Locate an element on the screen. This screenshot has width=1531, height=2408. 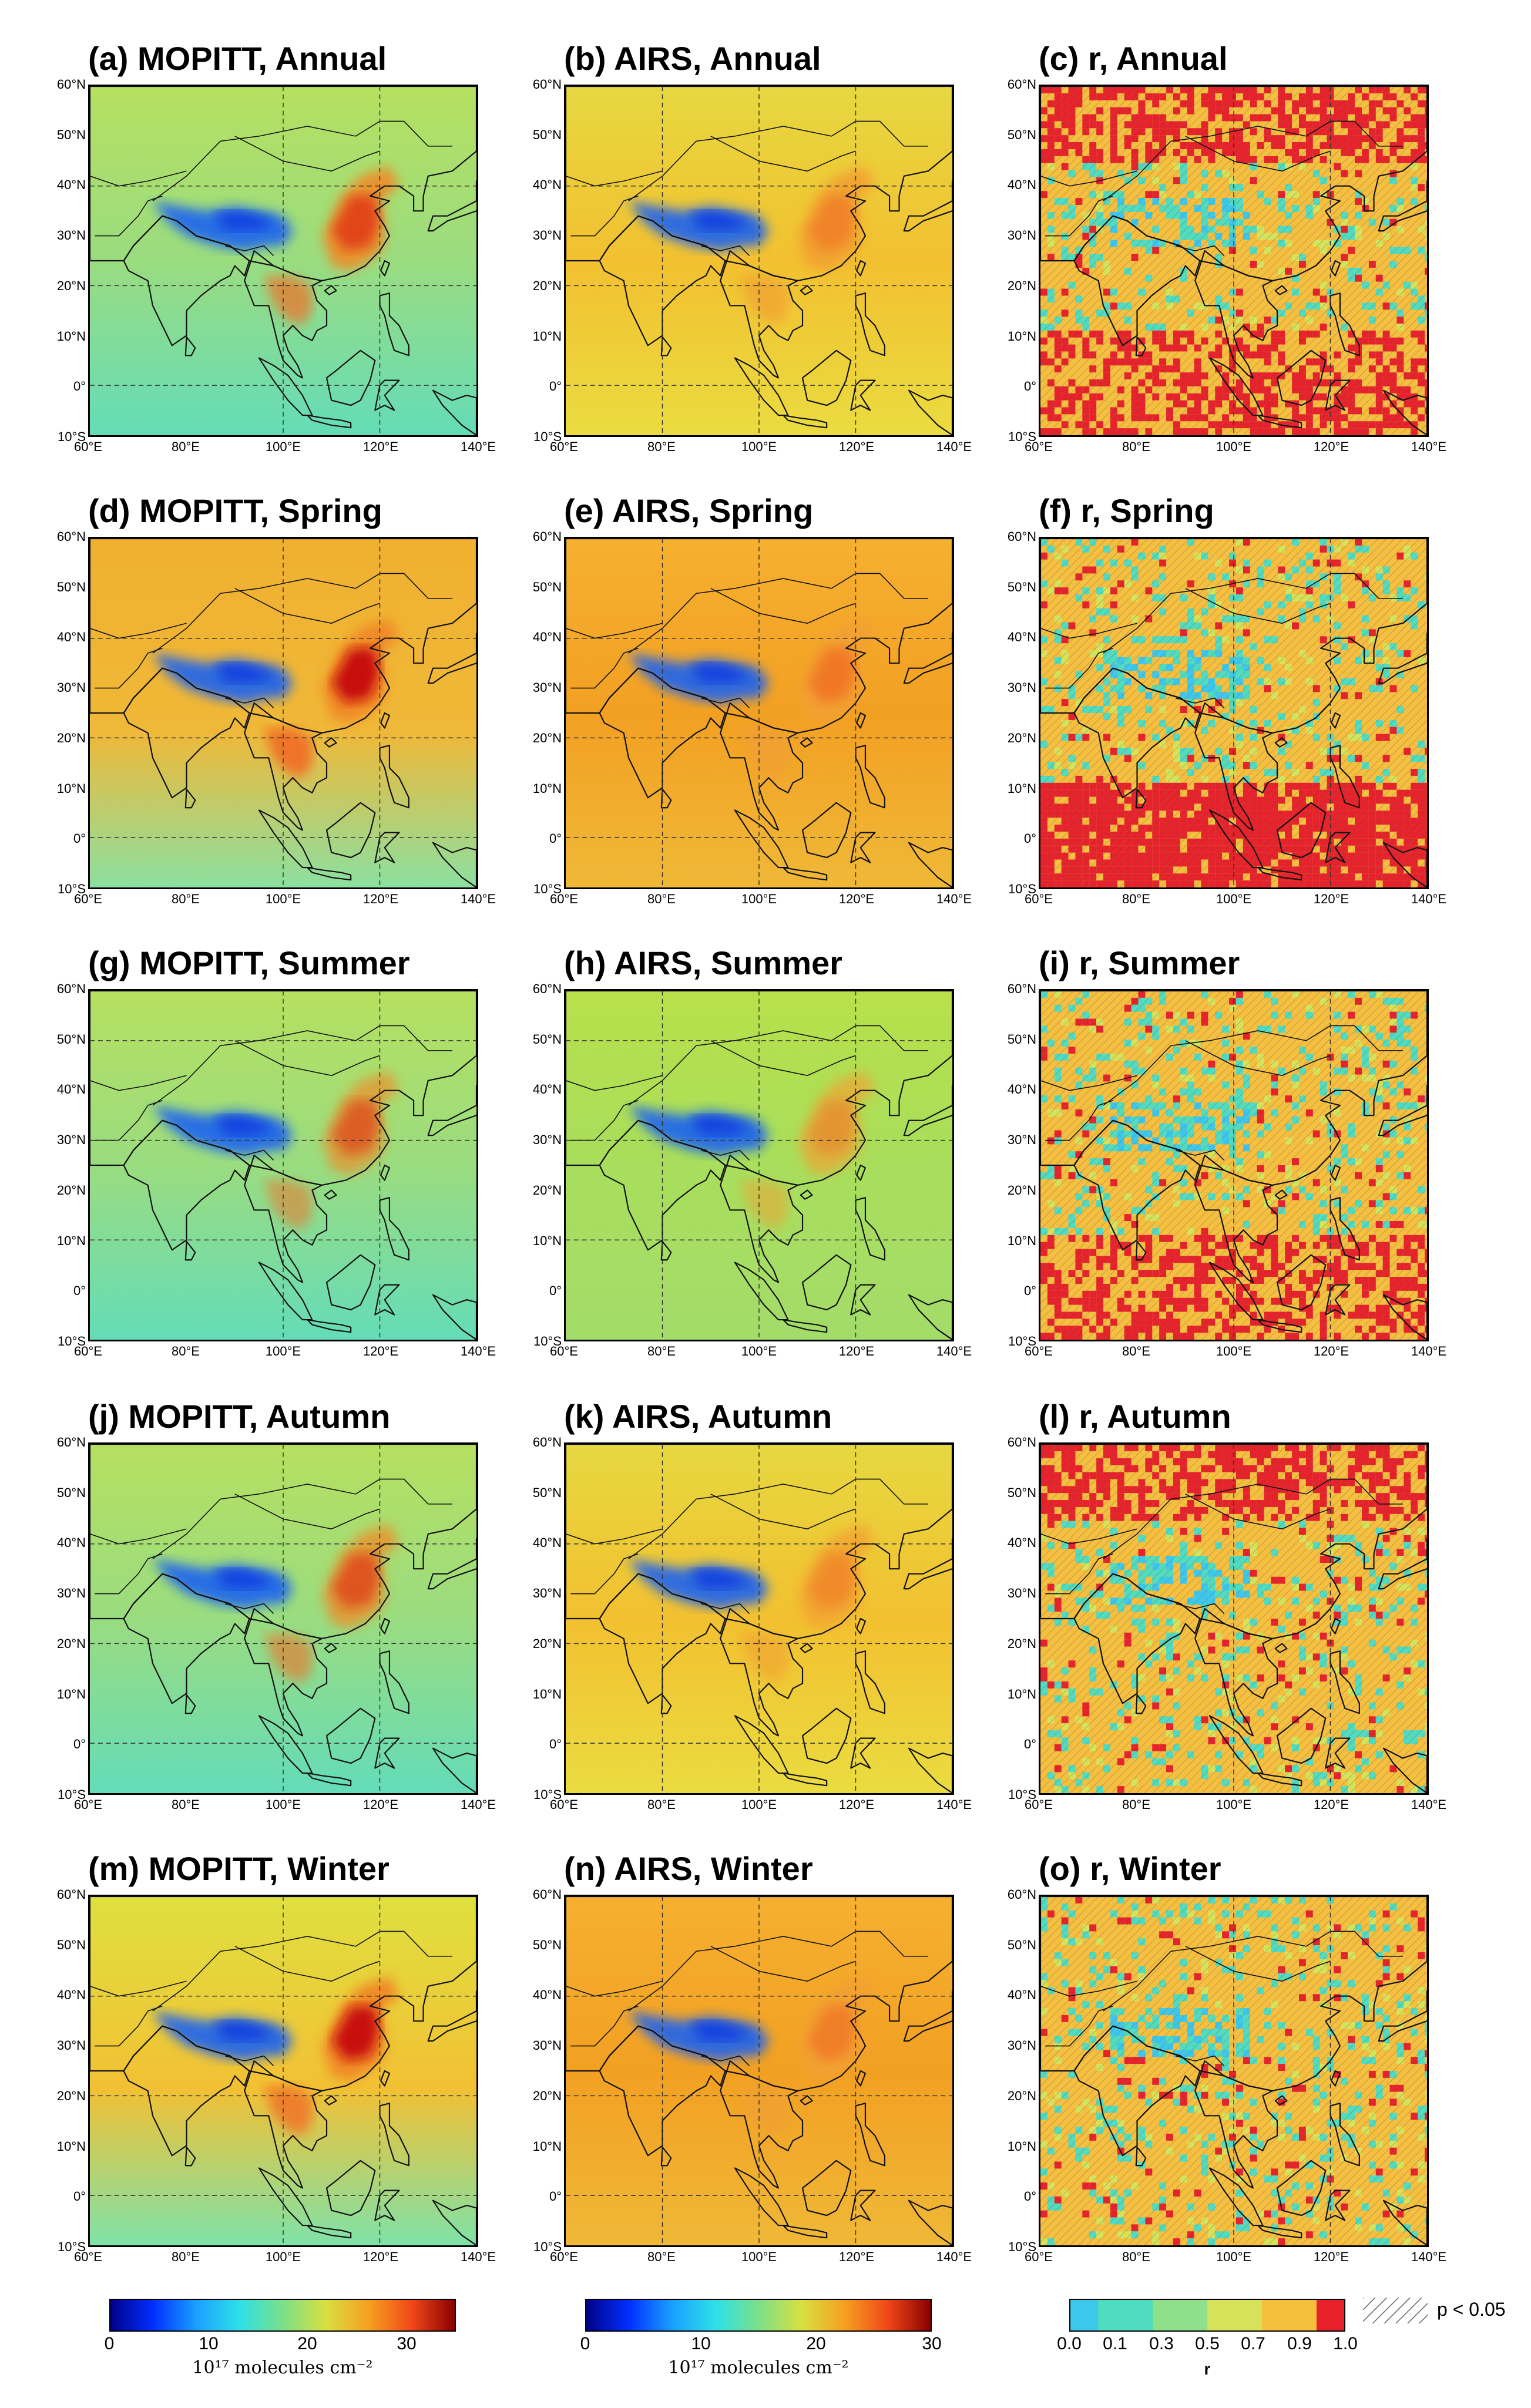
longitude-label: 100°E is located at coordinates (283, 1804).